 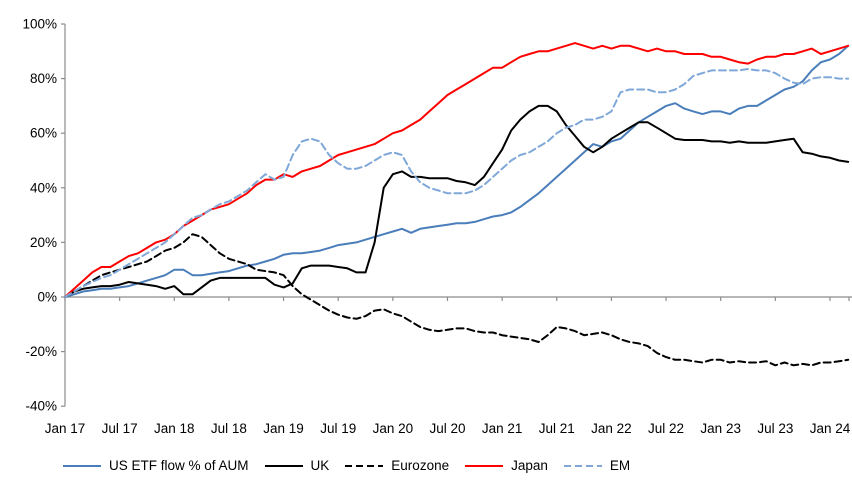 What do you see at coordinates (529, 465) in the screenshot?
I see `legend-label-japan: Japan` at bounding box center [529, 465].